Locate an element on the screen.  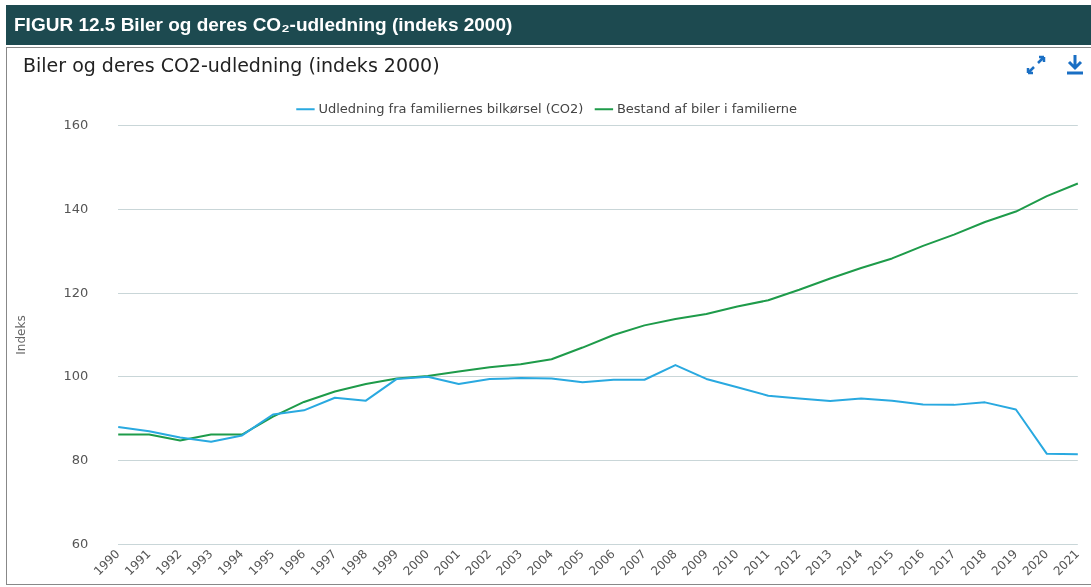
legend-label: Udledning fra familiernes bilkørsel (CO2) is located at coordinates (451, 108).